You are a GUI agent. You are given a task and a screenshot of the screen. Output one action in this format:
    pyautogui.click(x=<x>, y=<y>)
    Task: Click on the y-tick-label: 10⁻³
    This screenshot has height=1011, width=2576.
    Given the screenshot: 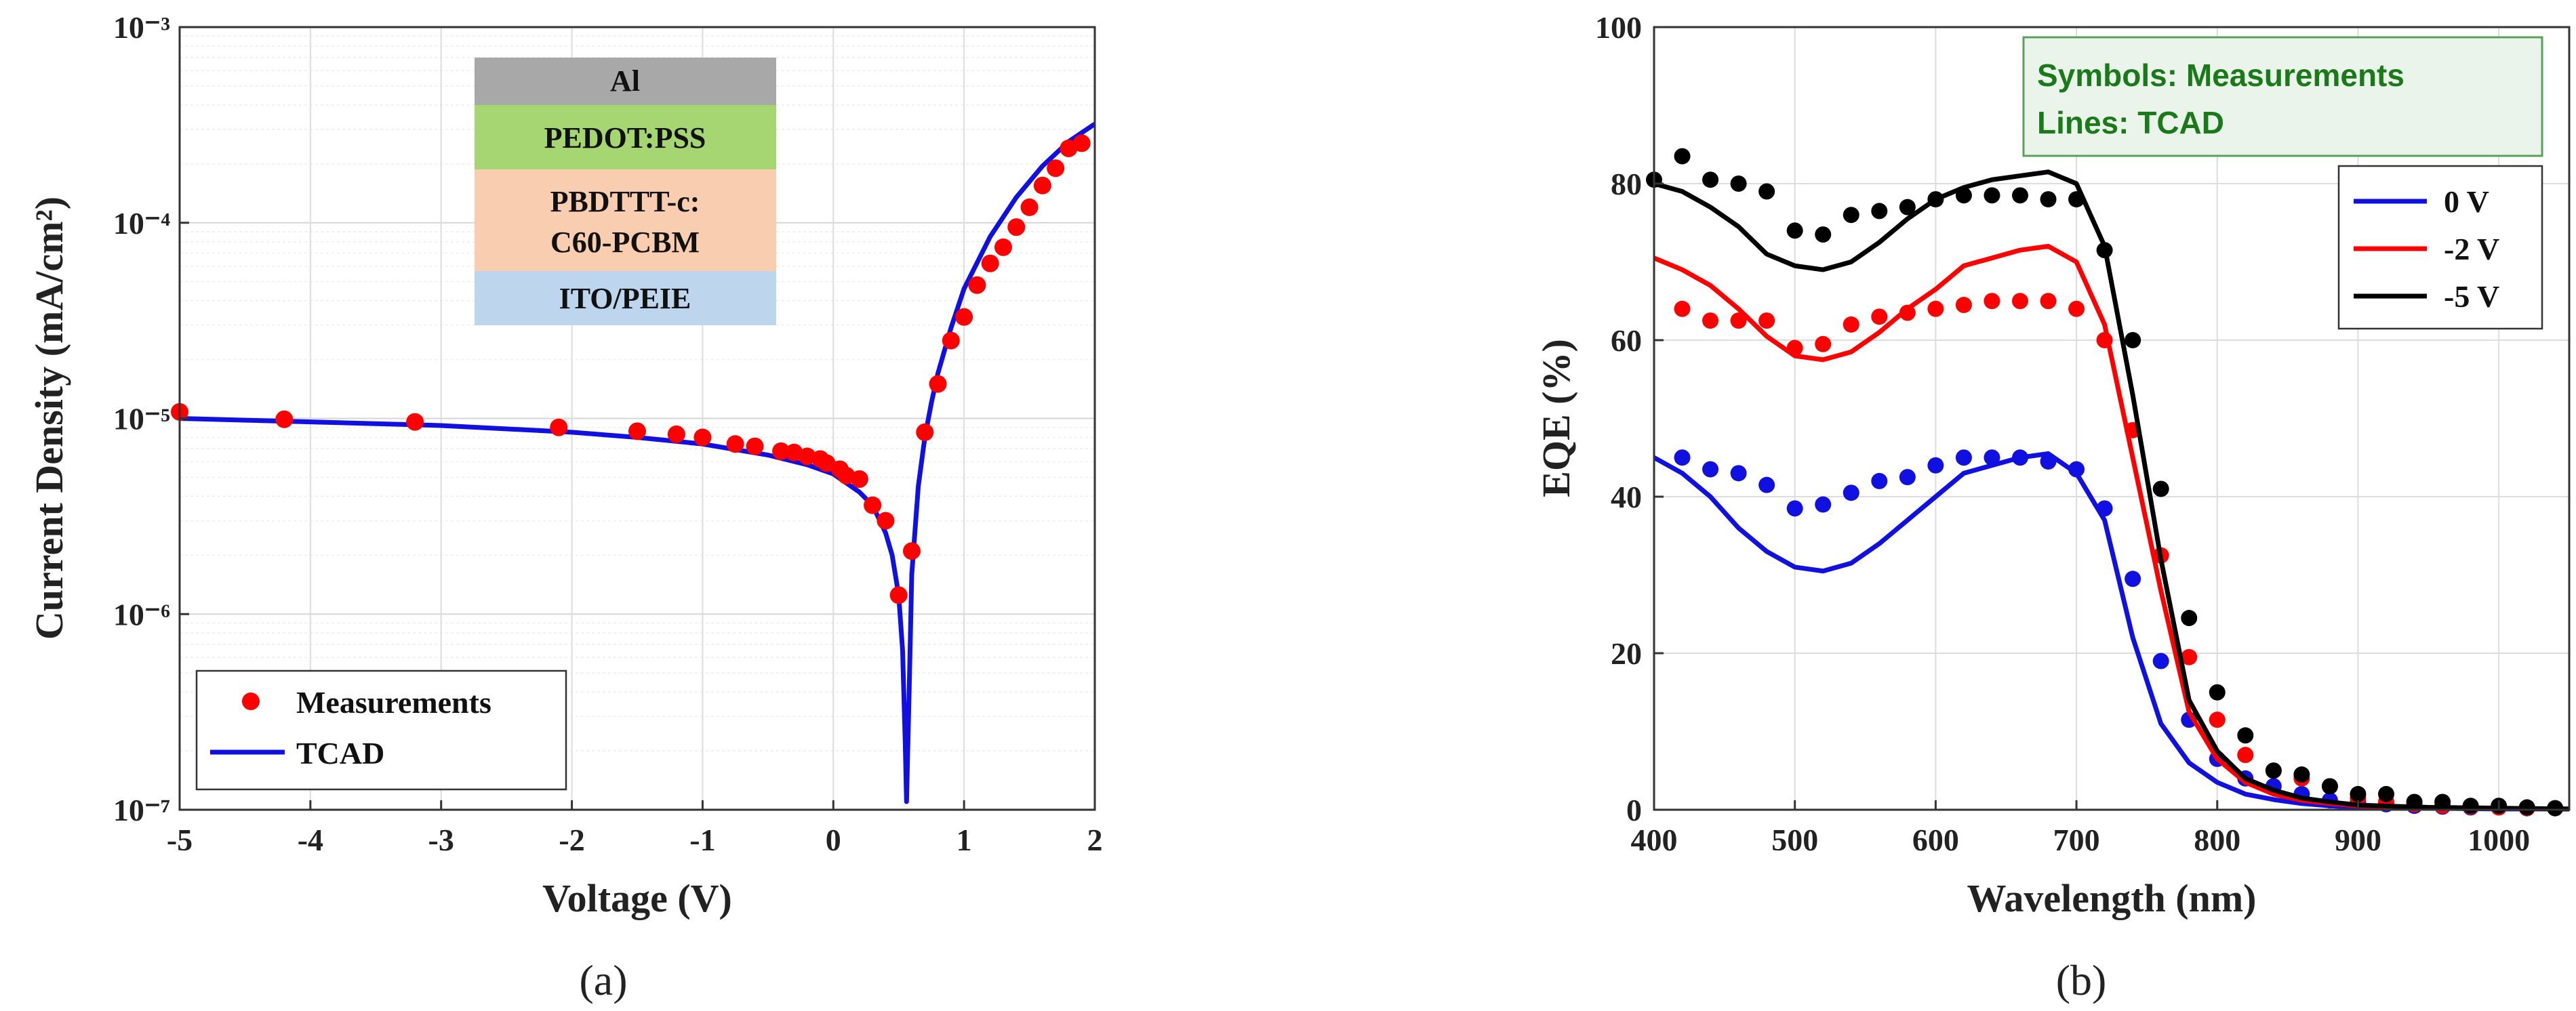 What is the action you would take?
    pyautogui.click(x=141, y=27)
    